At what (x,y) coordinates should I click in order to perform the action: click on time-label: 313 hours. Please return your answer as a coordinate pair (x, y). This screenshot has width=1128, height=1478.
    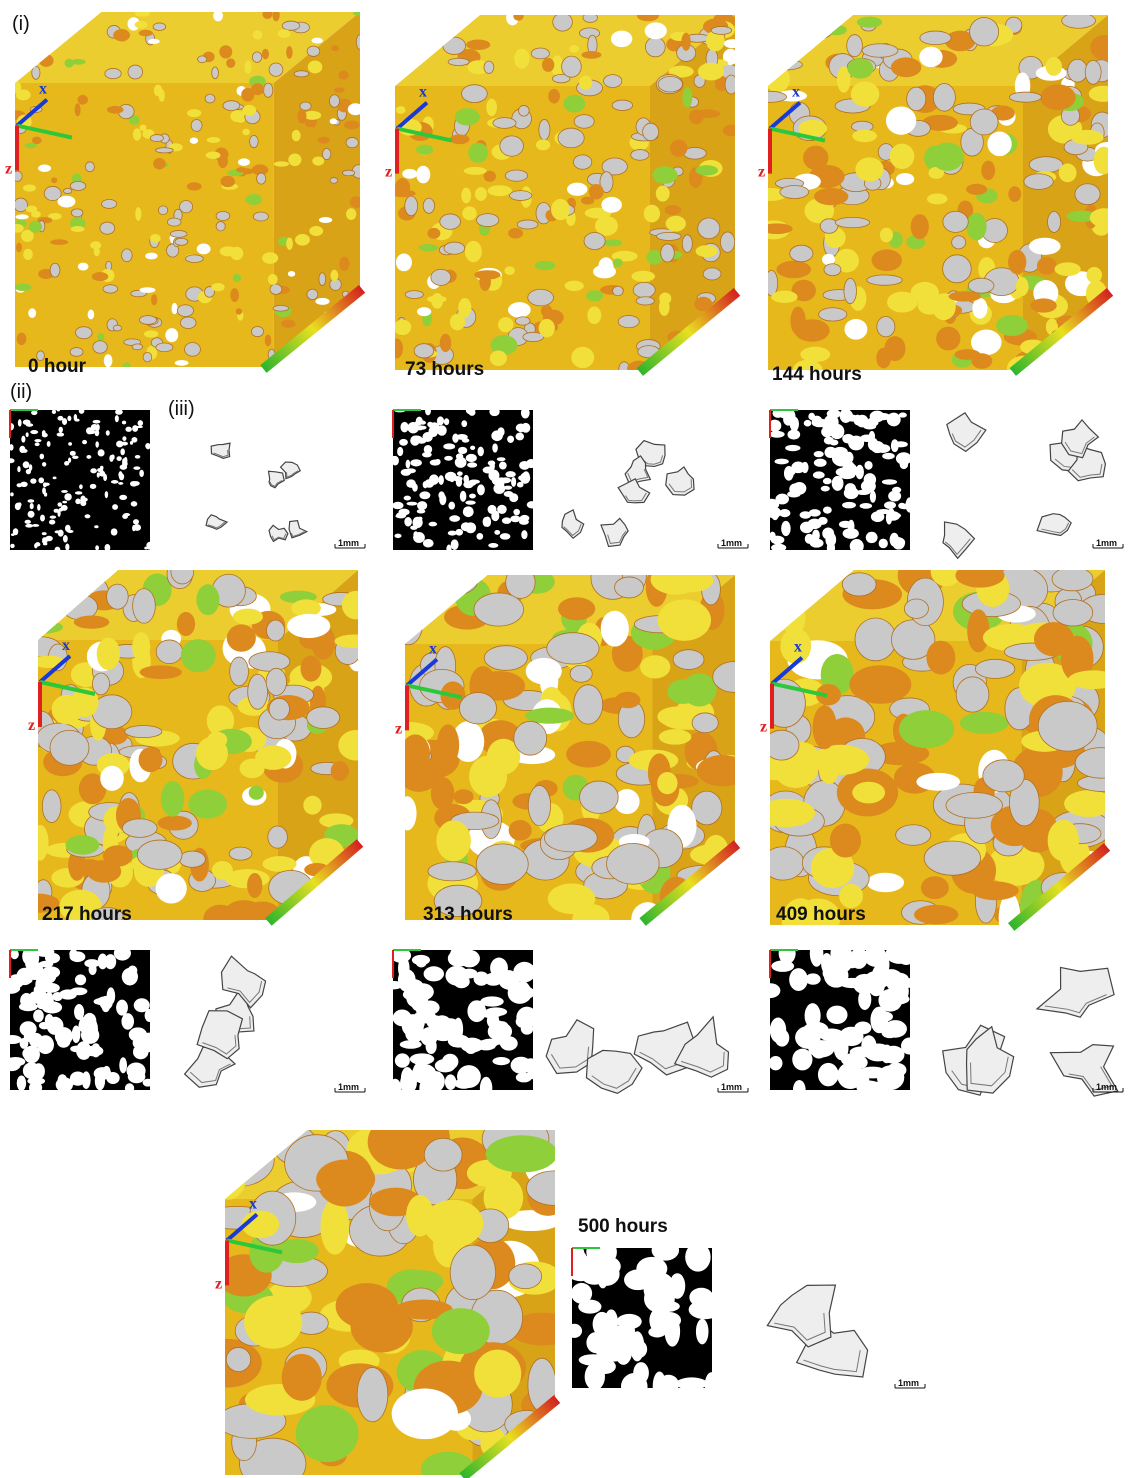
    Looking at the image, I should click on (468, 914).